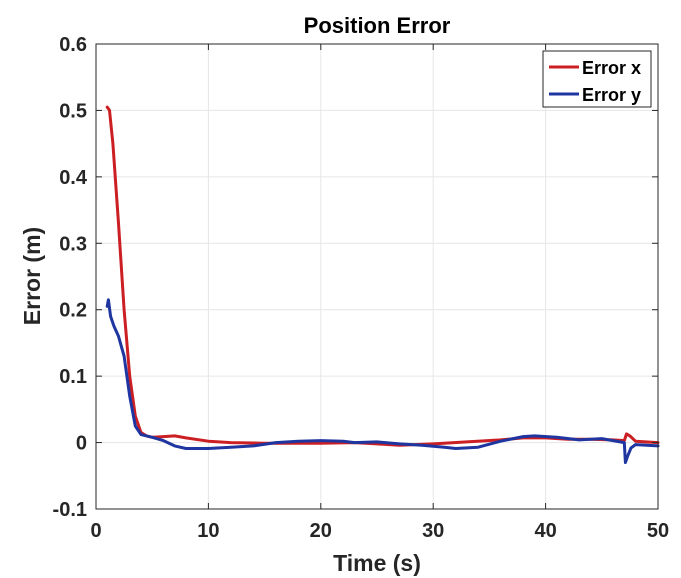  Describe the element at coordinates (73, 45) in the screenshot. I see `y-tick-label: 0.6` at that location.